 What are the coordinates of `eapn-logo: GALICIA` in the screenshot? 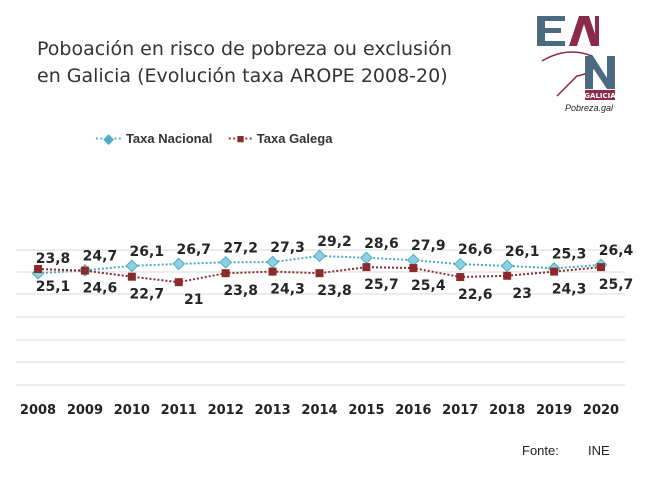 It's located at (576, 58).